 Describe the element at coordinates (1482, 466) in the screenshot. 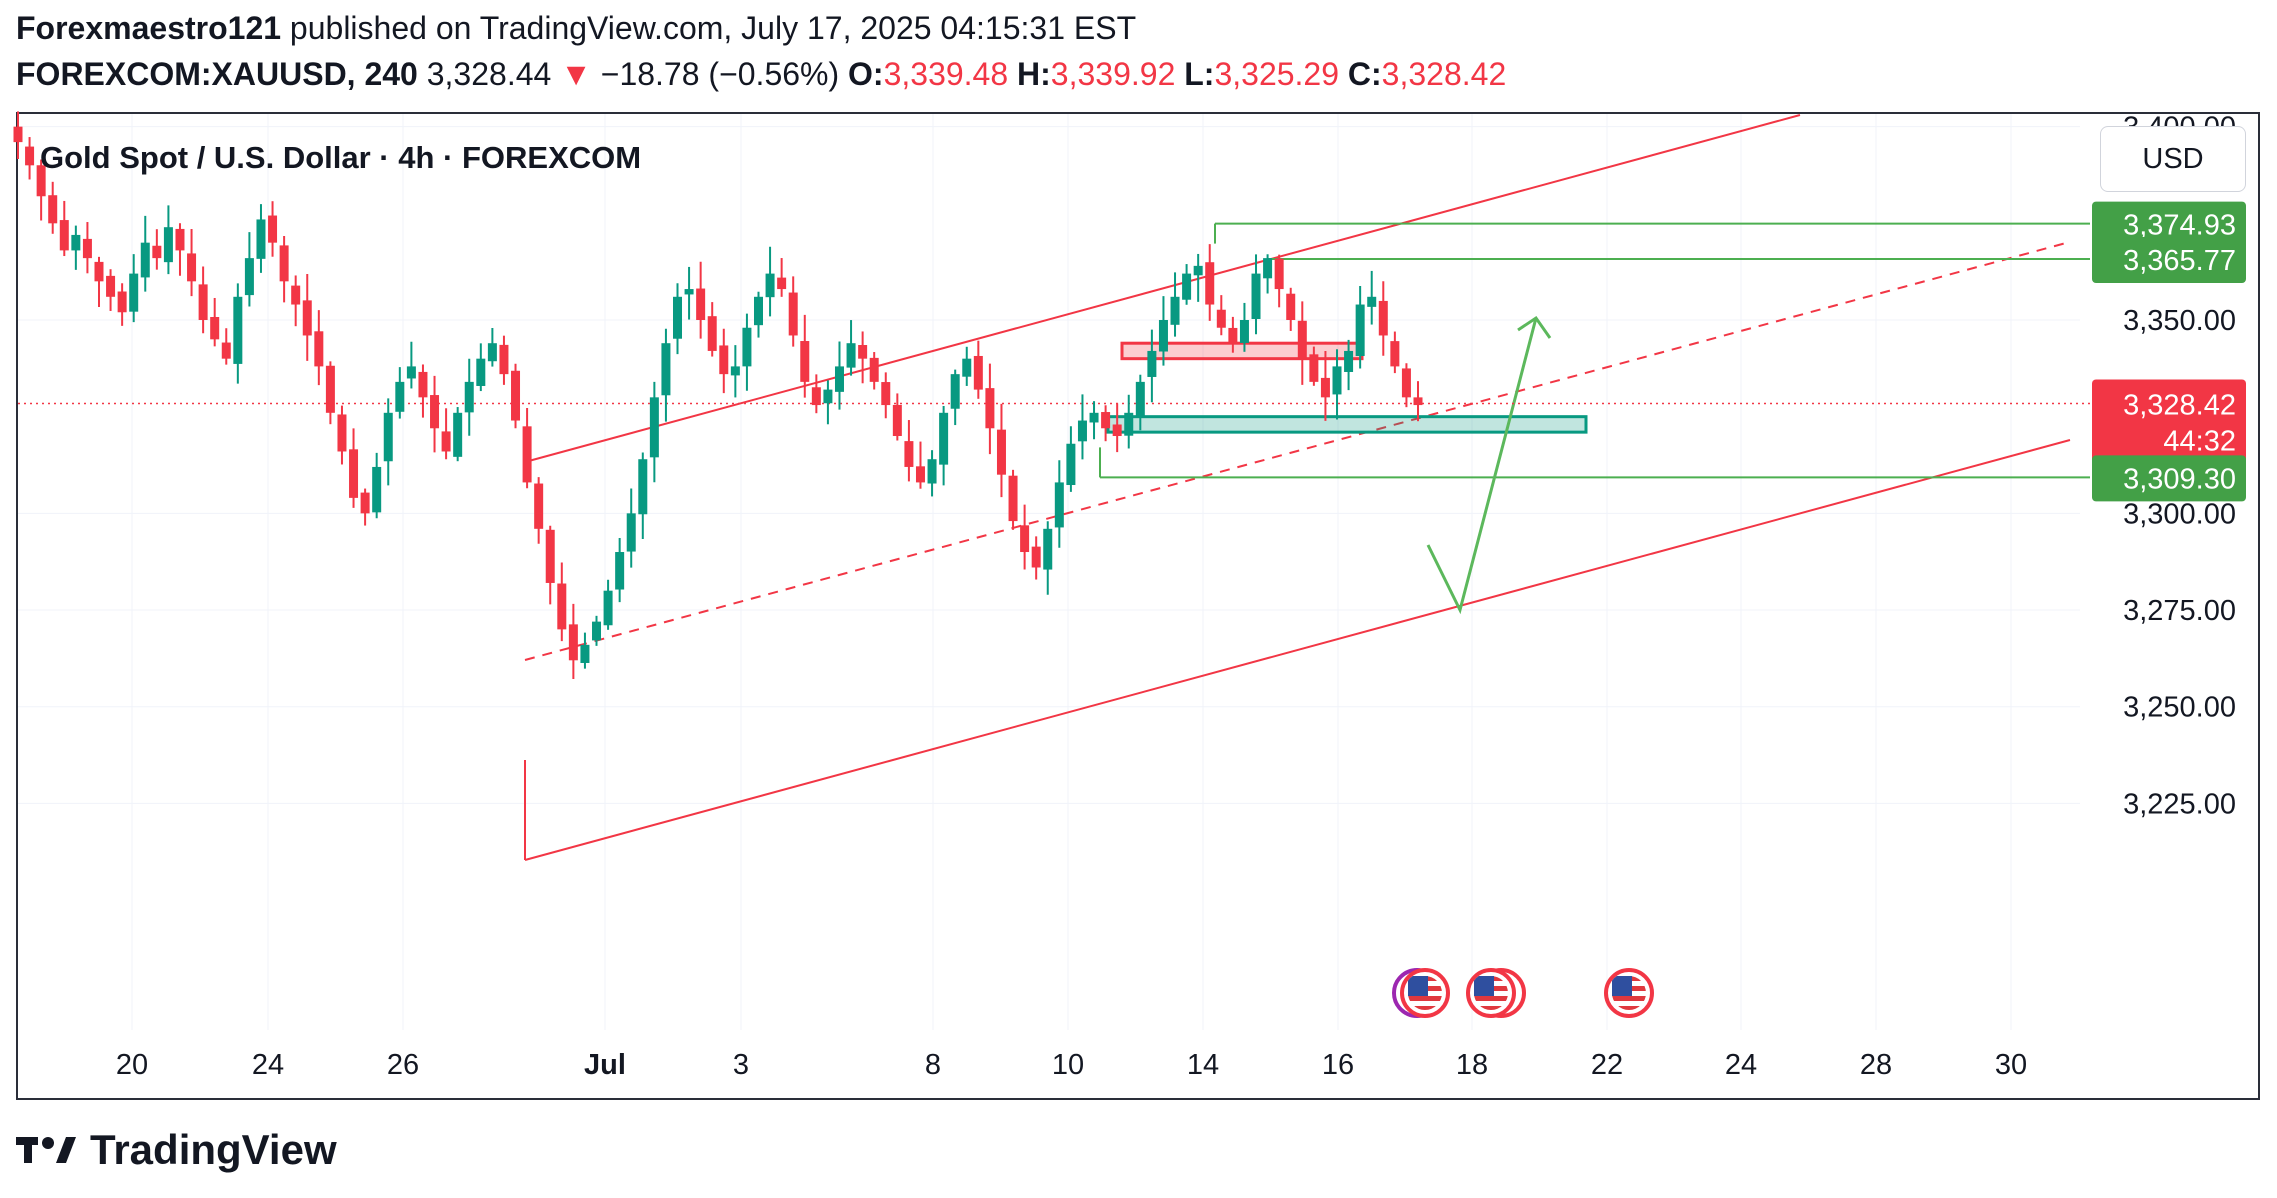

I see `projection-path` at that location.